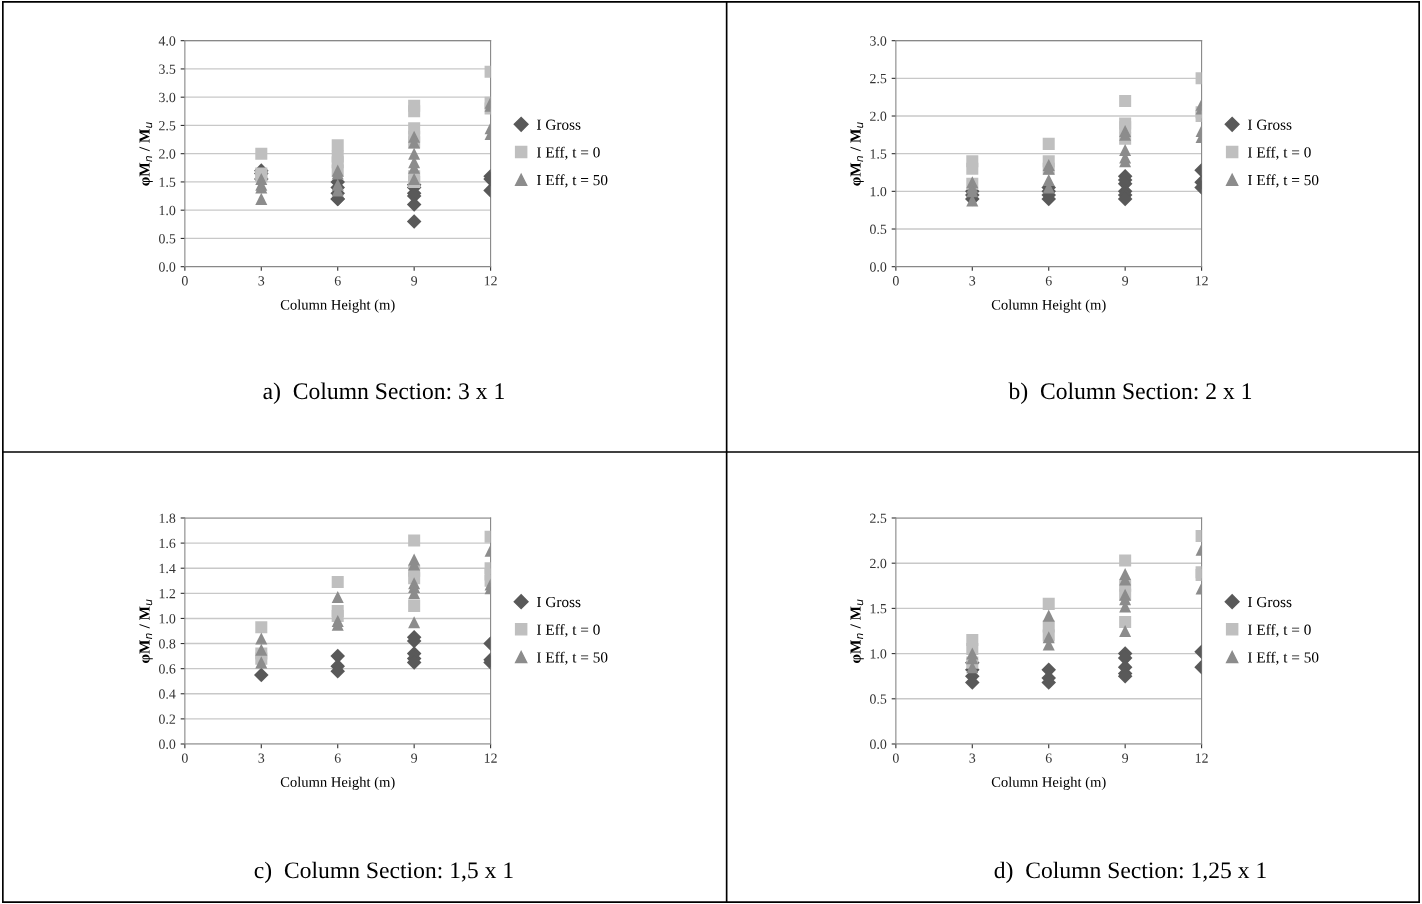 The image size is (1422, 904). What do you see at coordinates (1130, 393) in the screenshot?
I see `text: b) Column Section: 2 x 1` at bounding box center [1130, 393].